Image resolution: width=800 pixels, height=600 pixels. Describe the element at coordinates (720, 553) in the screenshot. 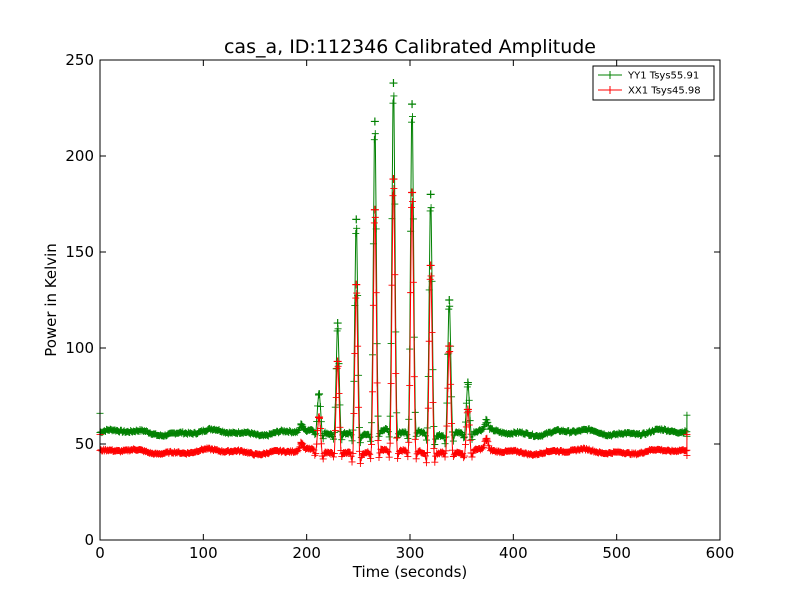

I see `x-tick-label: 600` at that location.